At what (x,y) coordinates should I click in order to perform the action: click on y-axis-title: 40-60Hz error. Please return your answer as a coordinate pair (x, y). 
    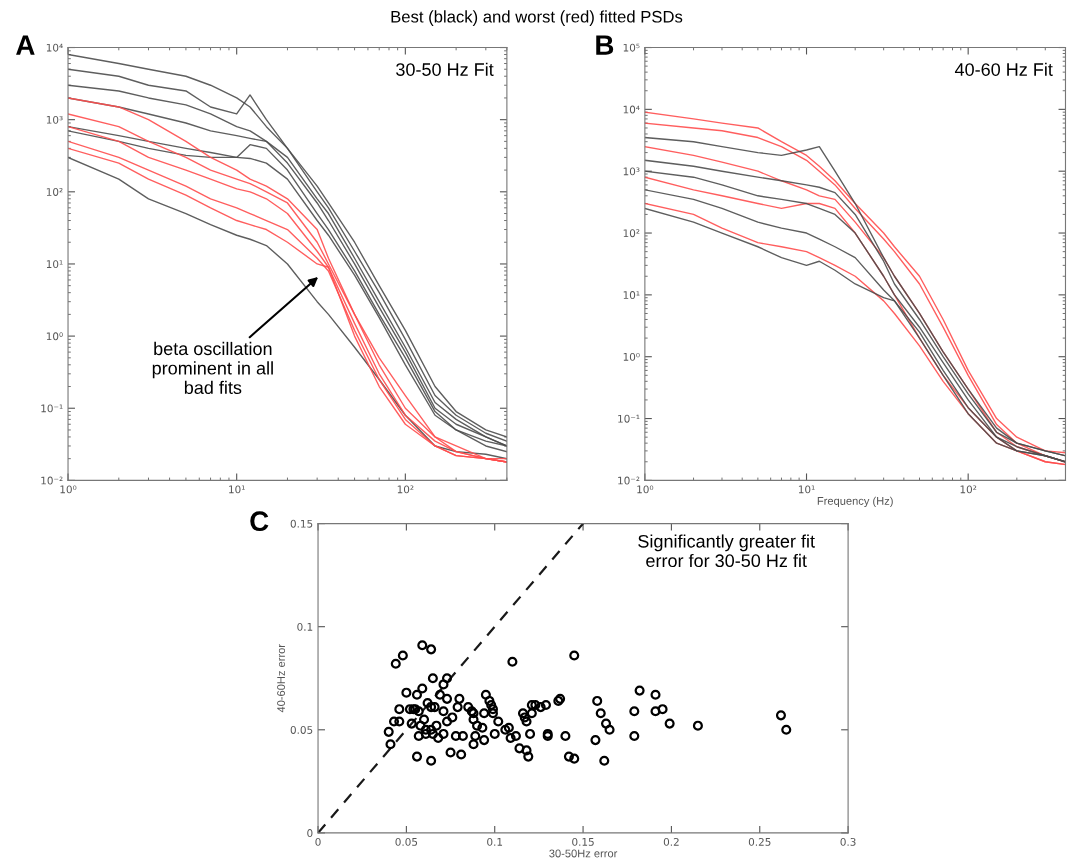
    Looking at the image, I should click on (281, 678).